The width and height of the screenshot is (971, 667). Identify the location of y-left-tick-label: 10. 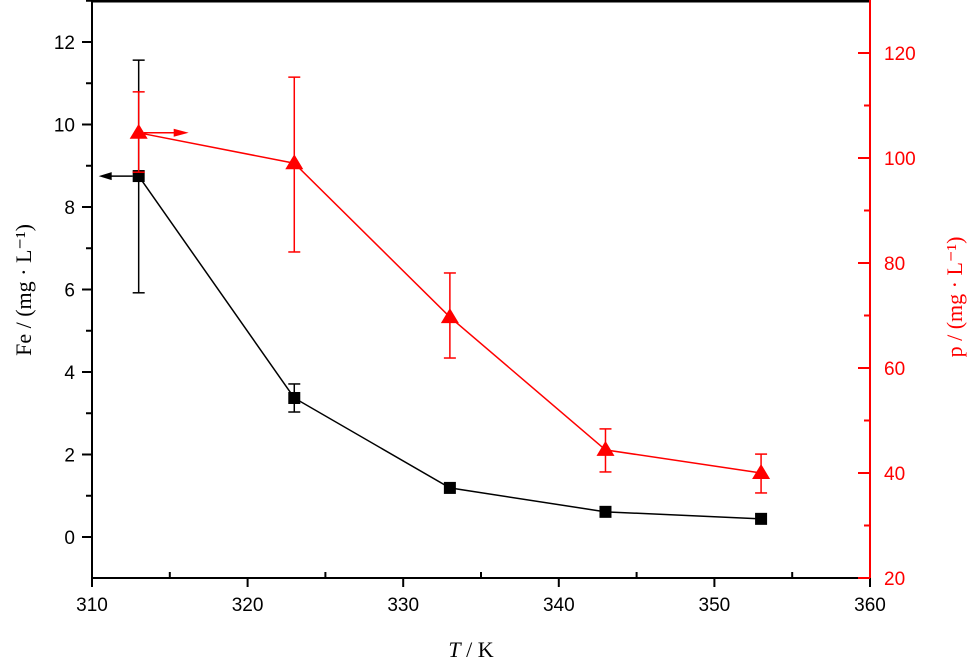
(64, 126).